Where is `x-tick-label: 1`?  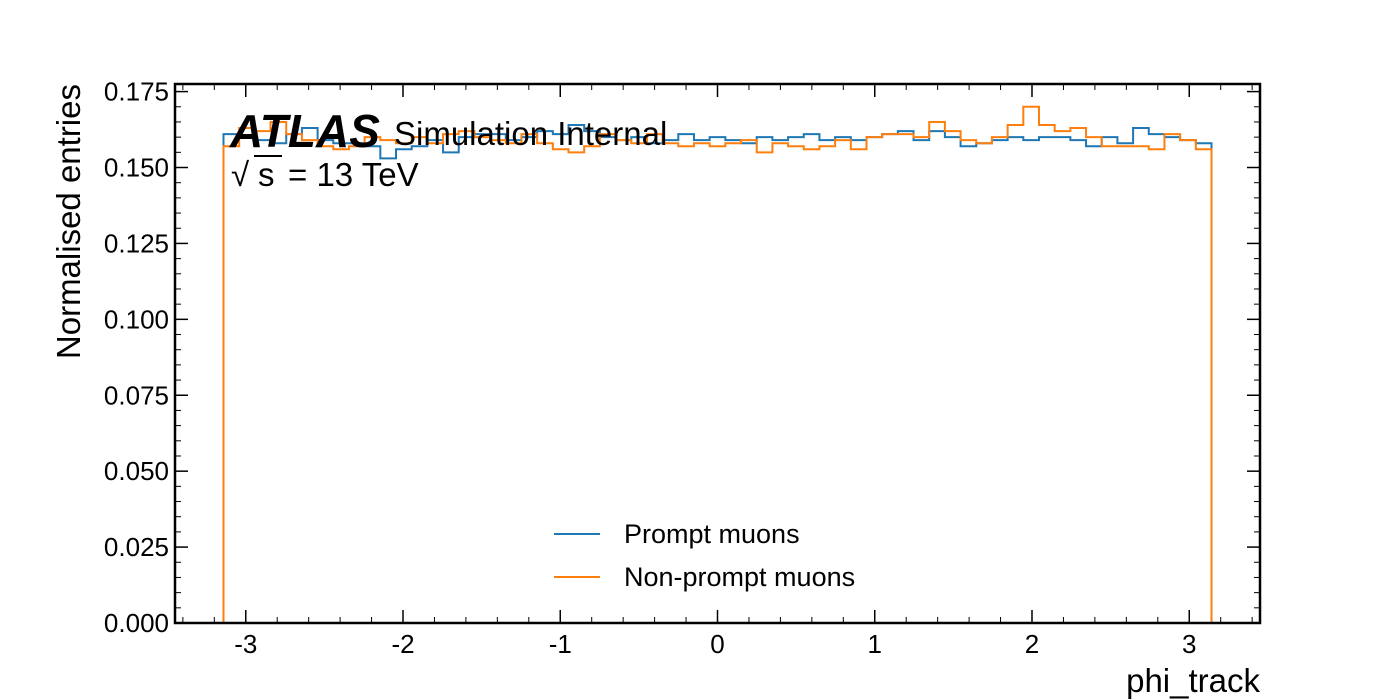 x-tick-label: 1 is located at coordinates (875, 644).